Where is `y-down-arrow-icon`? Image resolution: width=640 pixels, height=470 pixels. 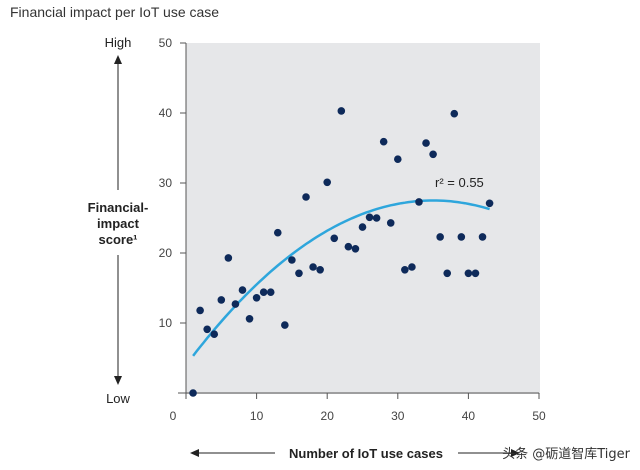 y-down-arrow-icon is located at coordinates (118, 380).